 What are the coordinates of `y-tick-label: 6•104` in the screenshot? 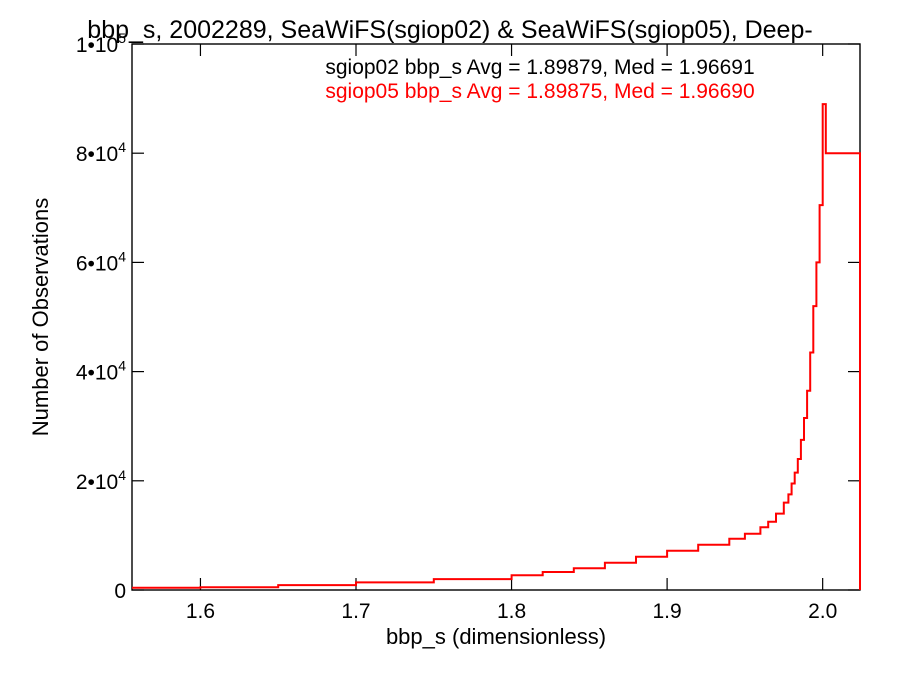 It's located at (101, 261).